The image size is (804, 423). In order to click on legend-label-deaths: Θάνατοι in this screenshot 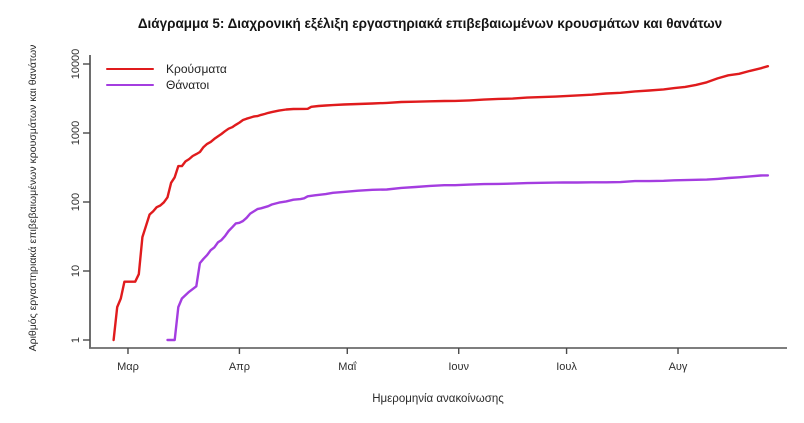, I will do `click(188, 85)`.